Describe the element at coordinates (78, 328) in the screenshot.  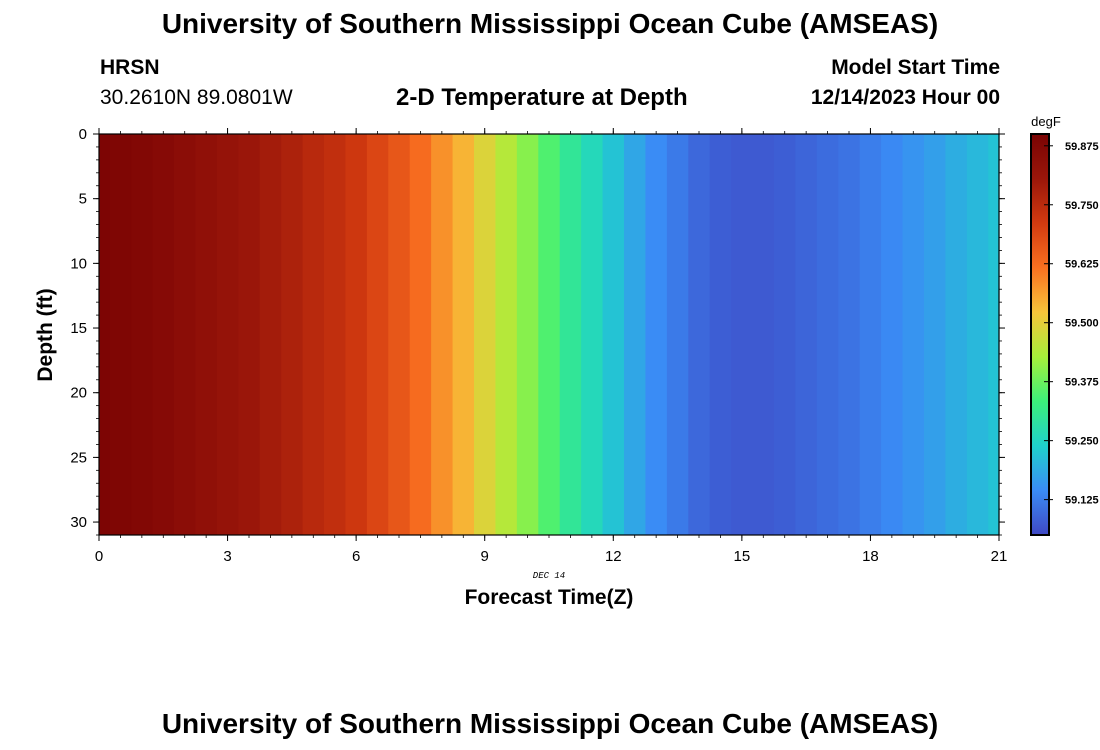
I see `y-tick-label: 15` at that location.